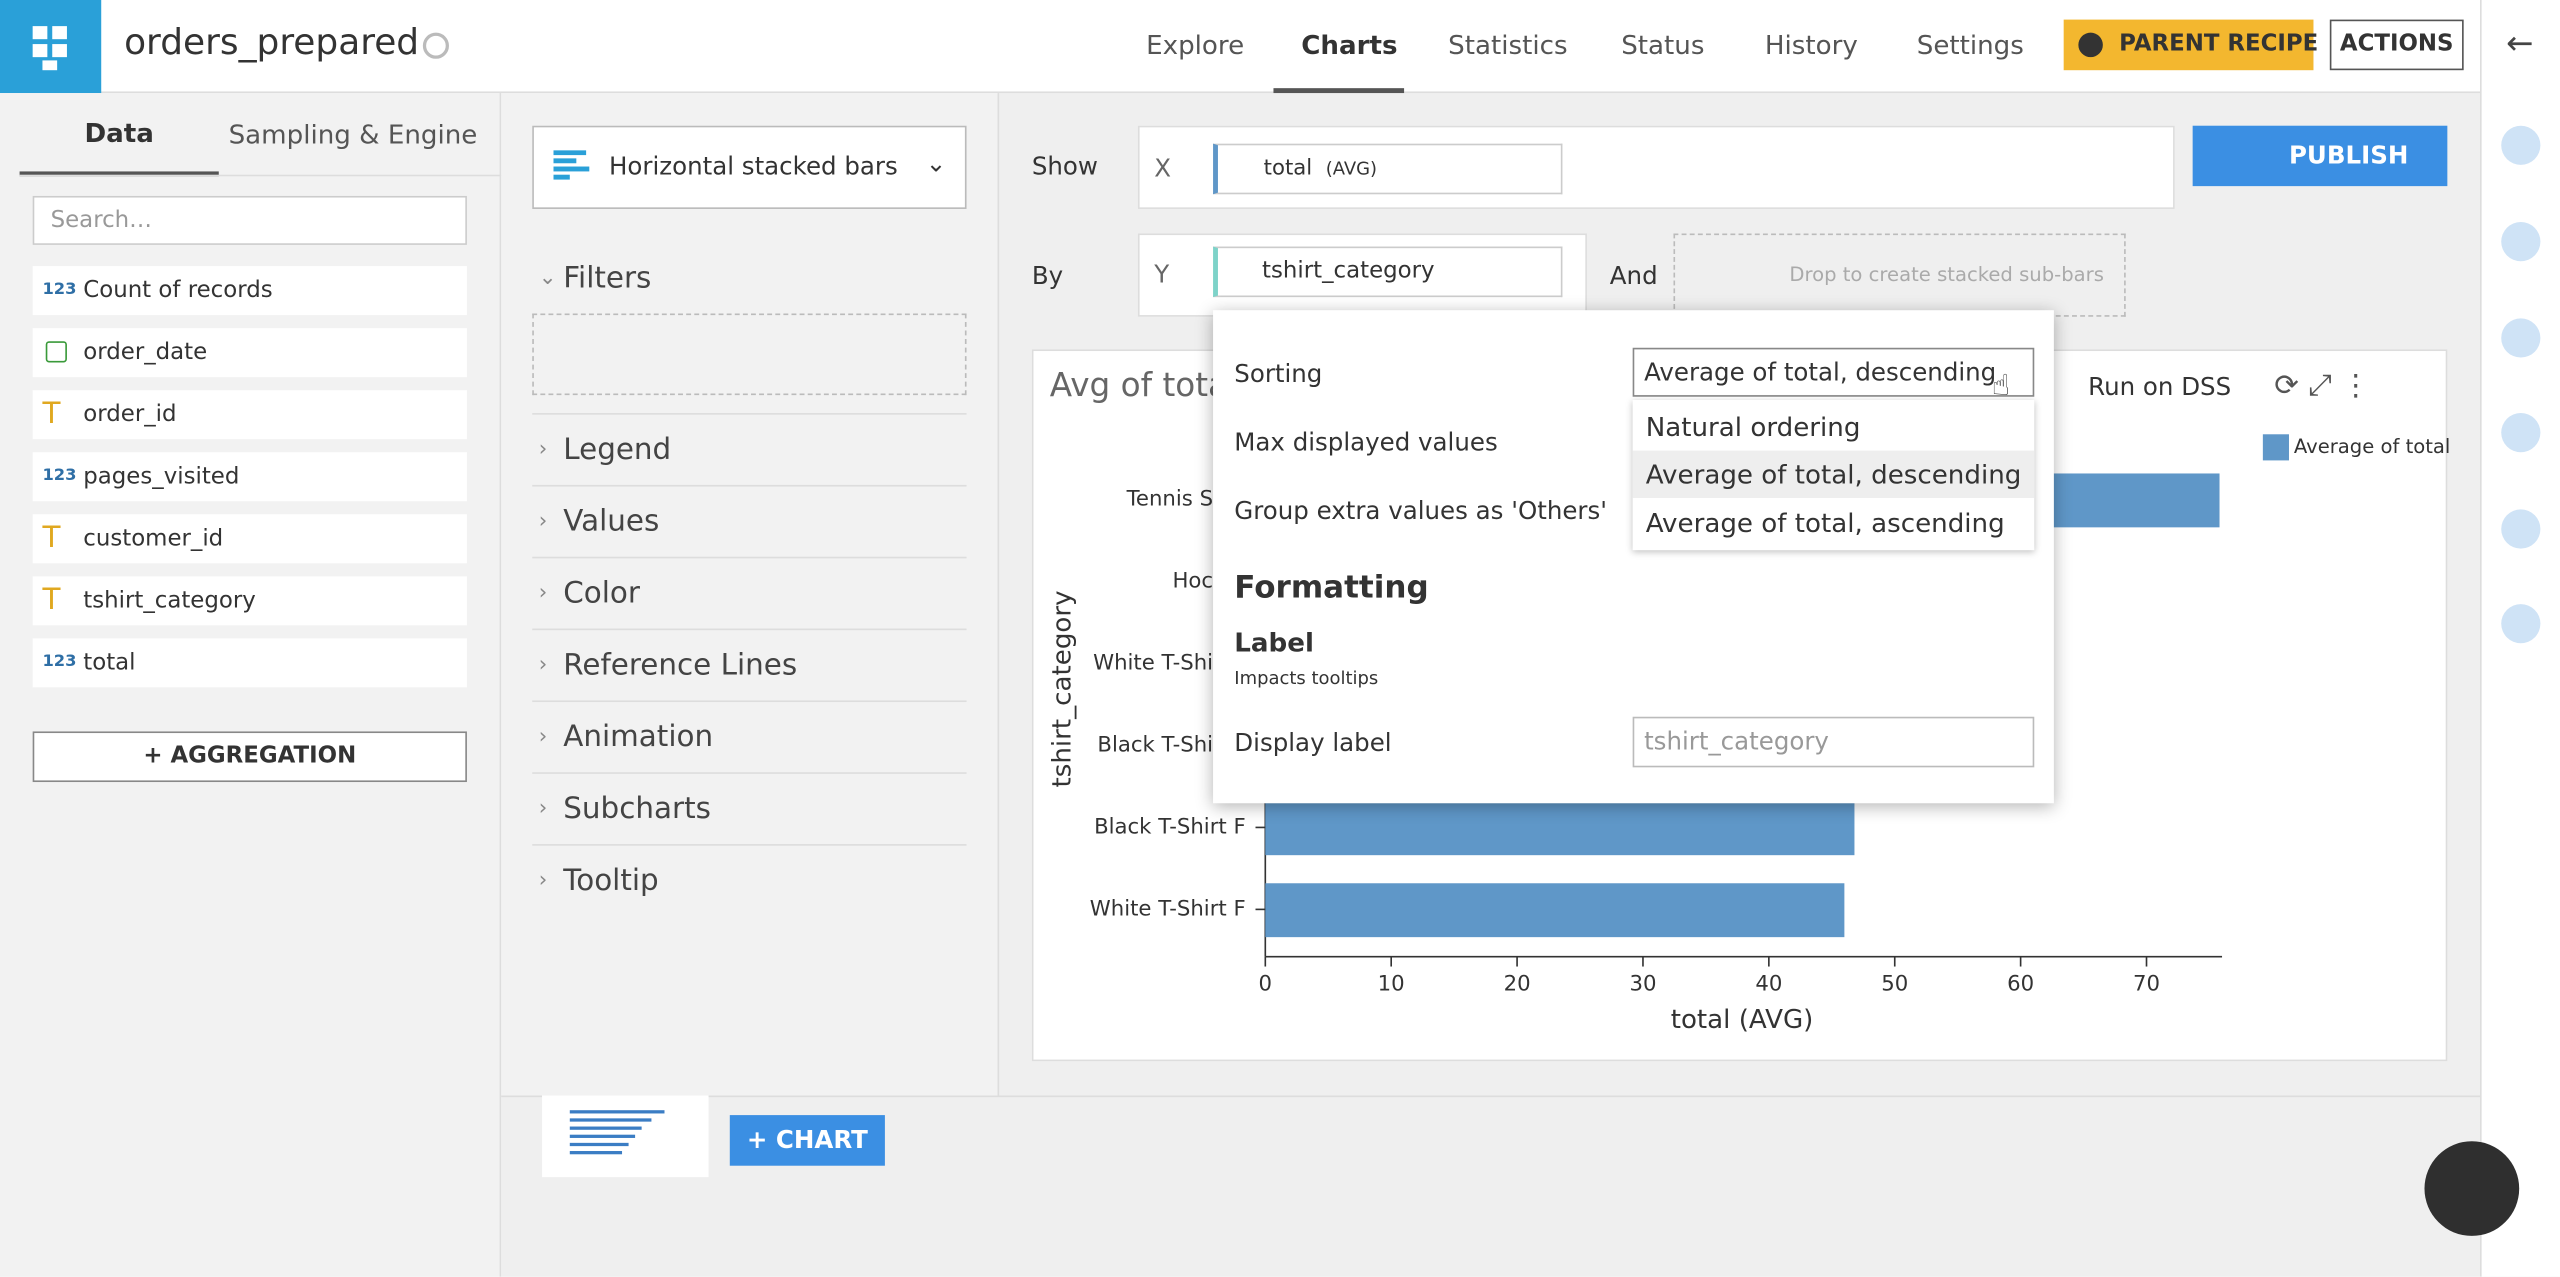 This screenshot has width=2560, height=1277. What do you see at coordinates (1833, 372) in the screenshot?
I see `sorting-select: Average of total, descending` at bounding box center [1833, 372].